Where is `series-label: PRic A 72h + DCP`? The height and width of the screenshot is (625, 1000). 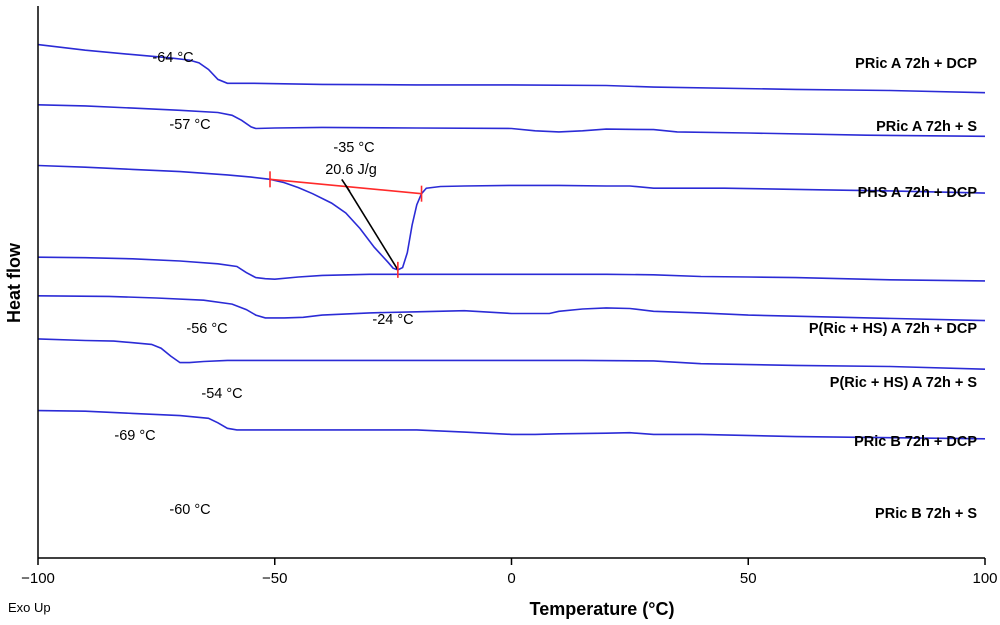
series-label: PRic A 72h + DCP is located at coordinates (916, 64).